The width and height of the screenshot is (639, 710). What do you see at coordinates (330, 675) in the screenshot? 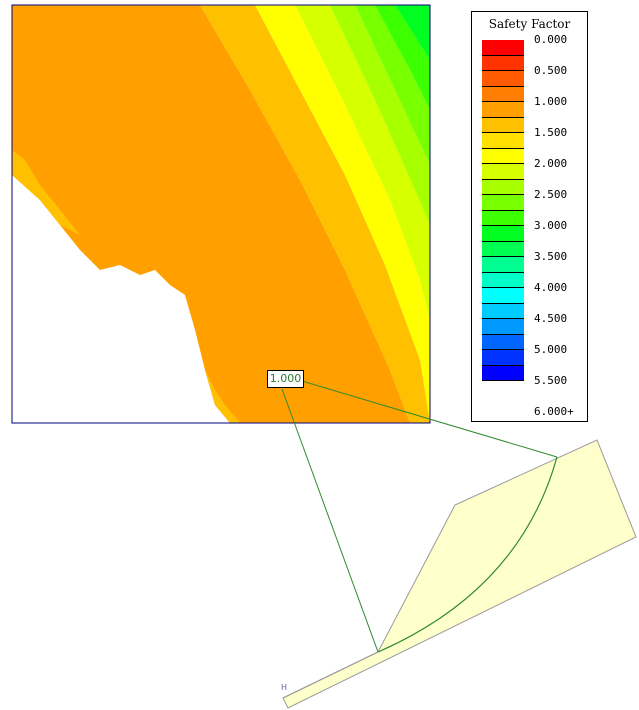
I see `slope-base-line` at bounding box center [330, 675].